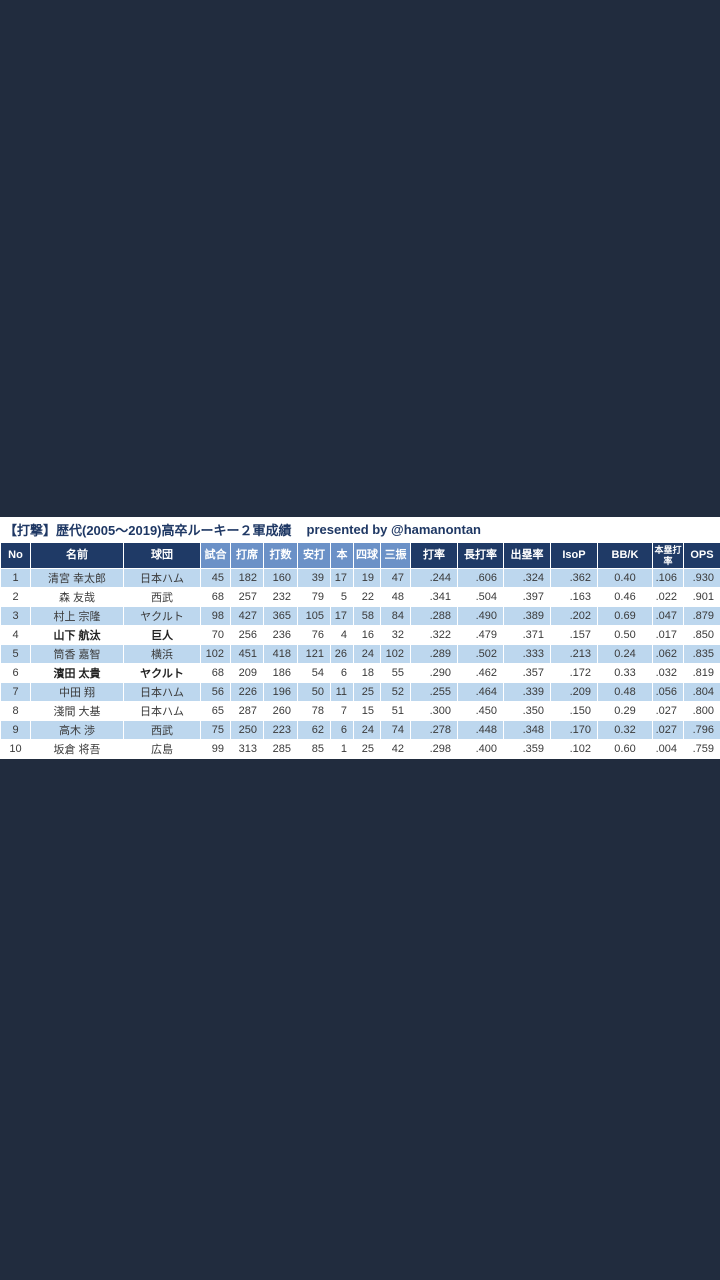  I want to click on table-cell: 森 友哉, so click(77, 597).